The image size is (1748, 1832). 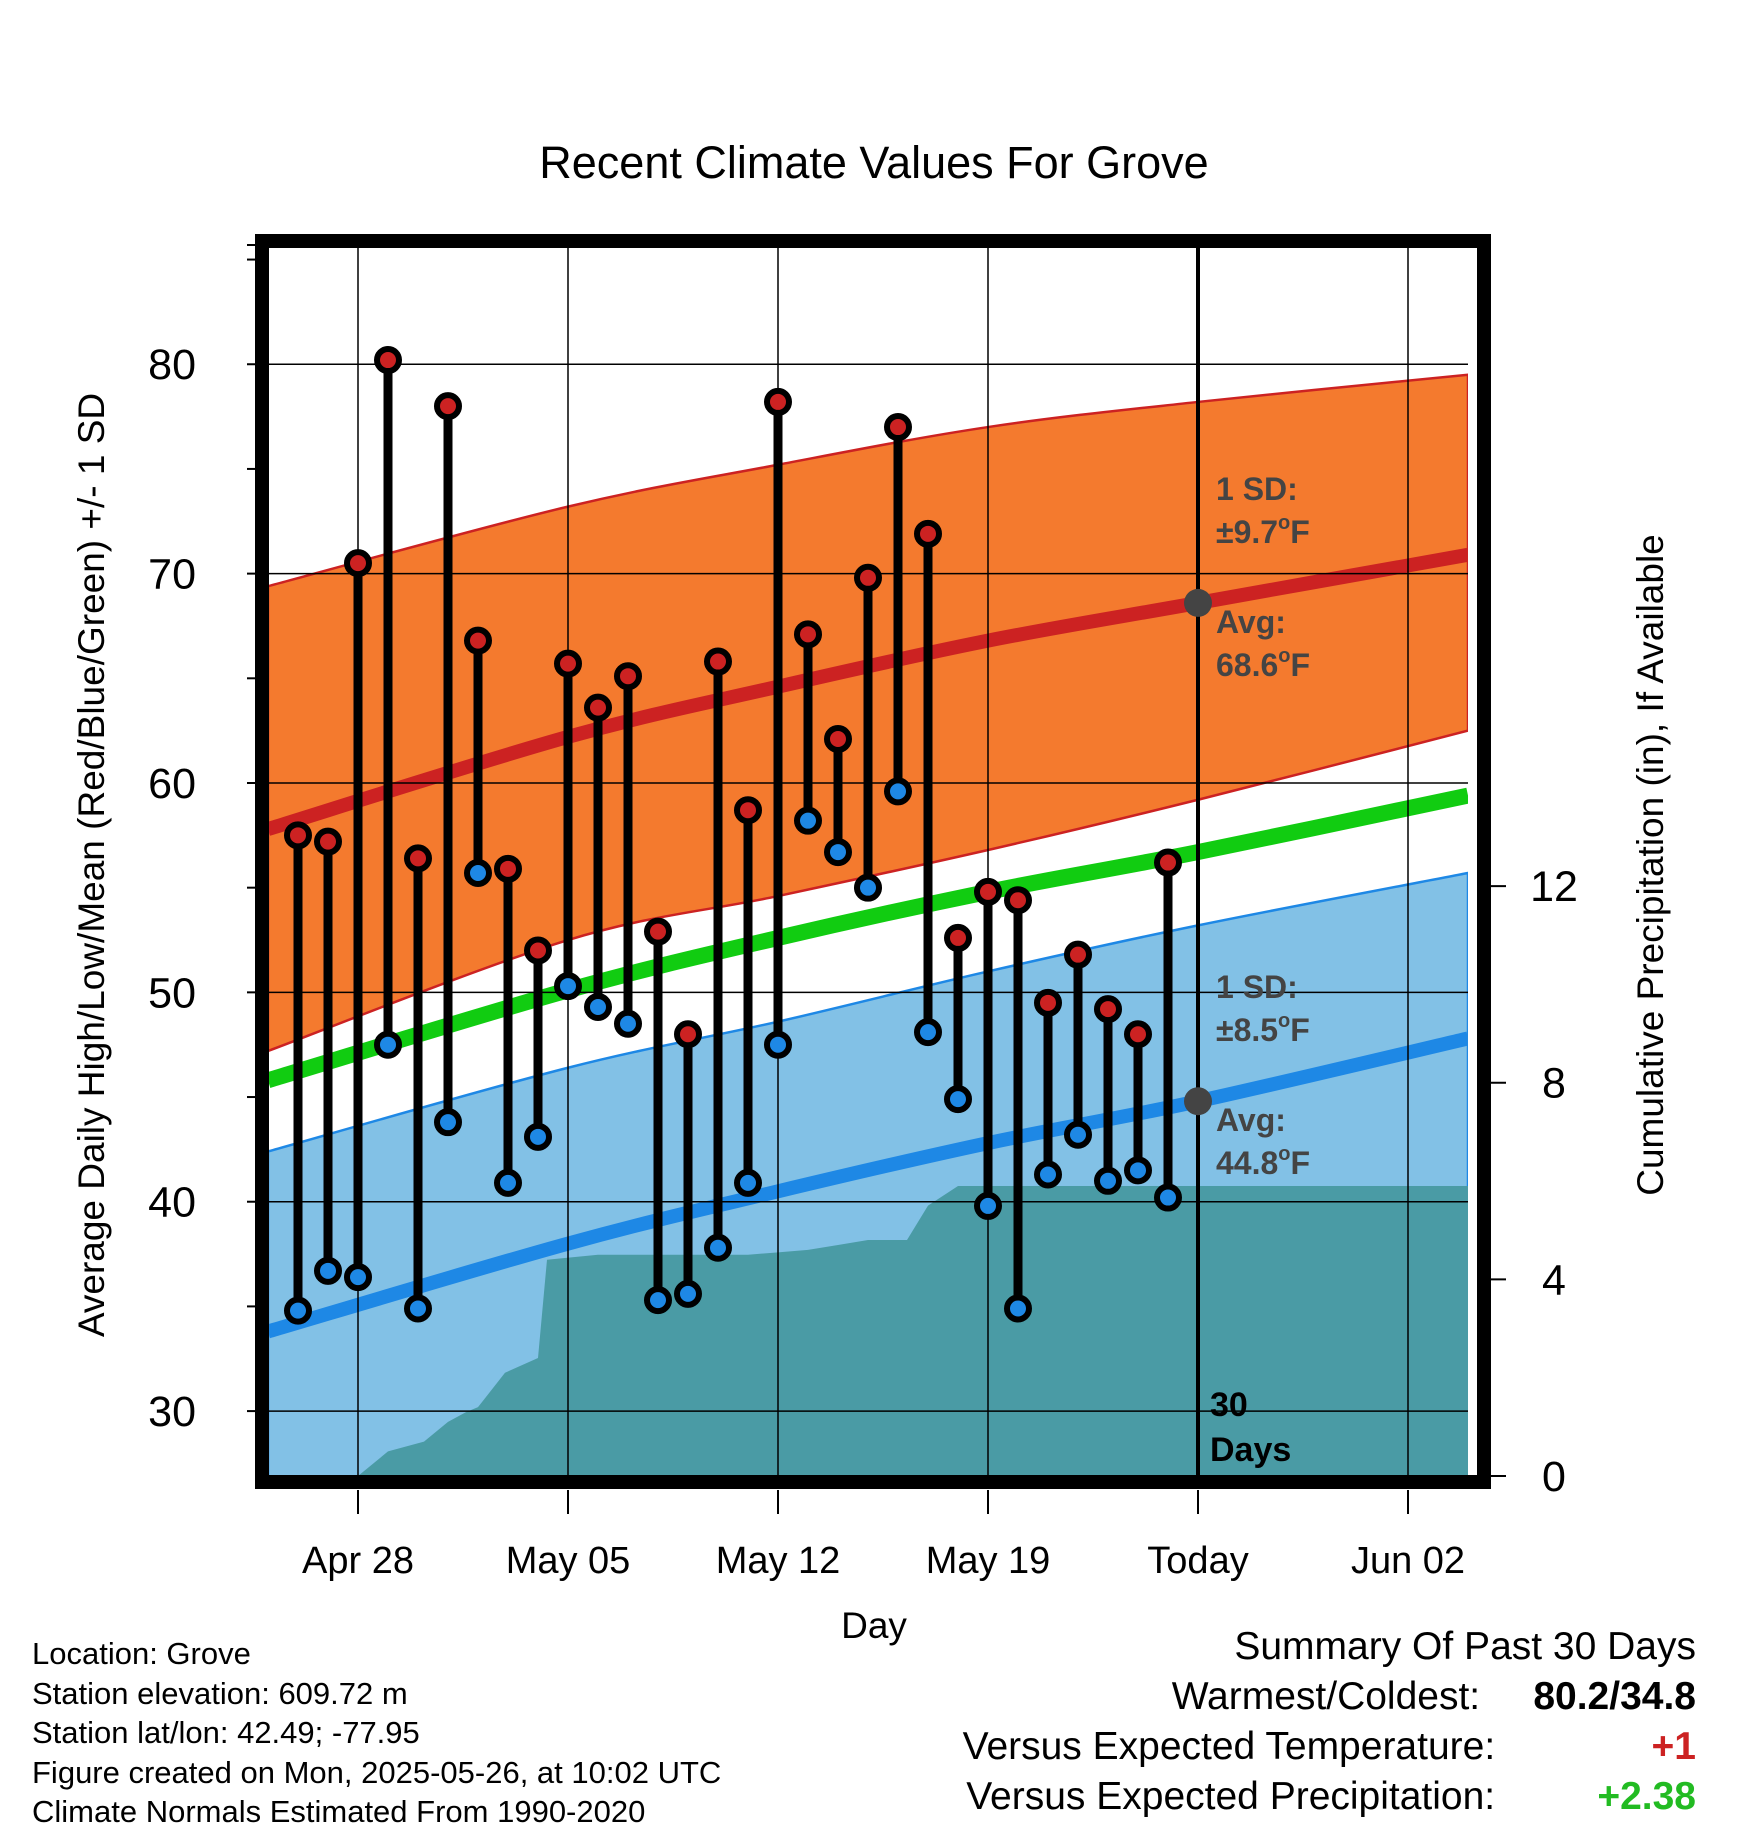 I want to click on mean-line, so click(x=868, y=937).